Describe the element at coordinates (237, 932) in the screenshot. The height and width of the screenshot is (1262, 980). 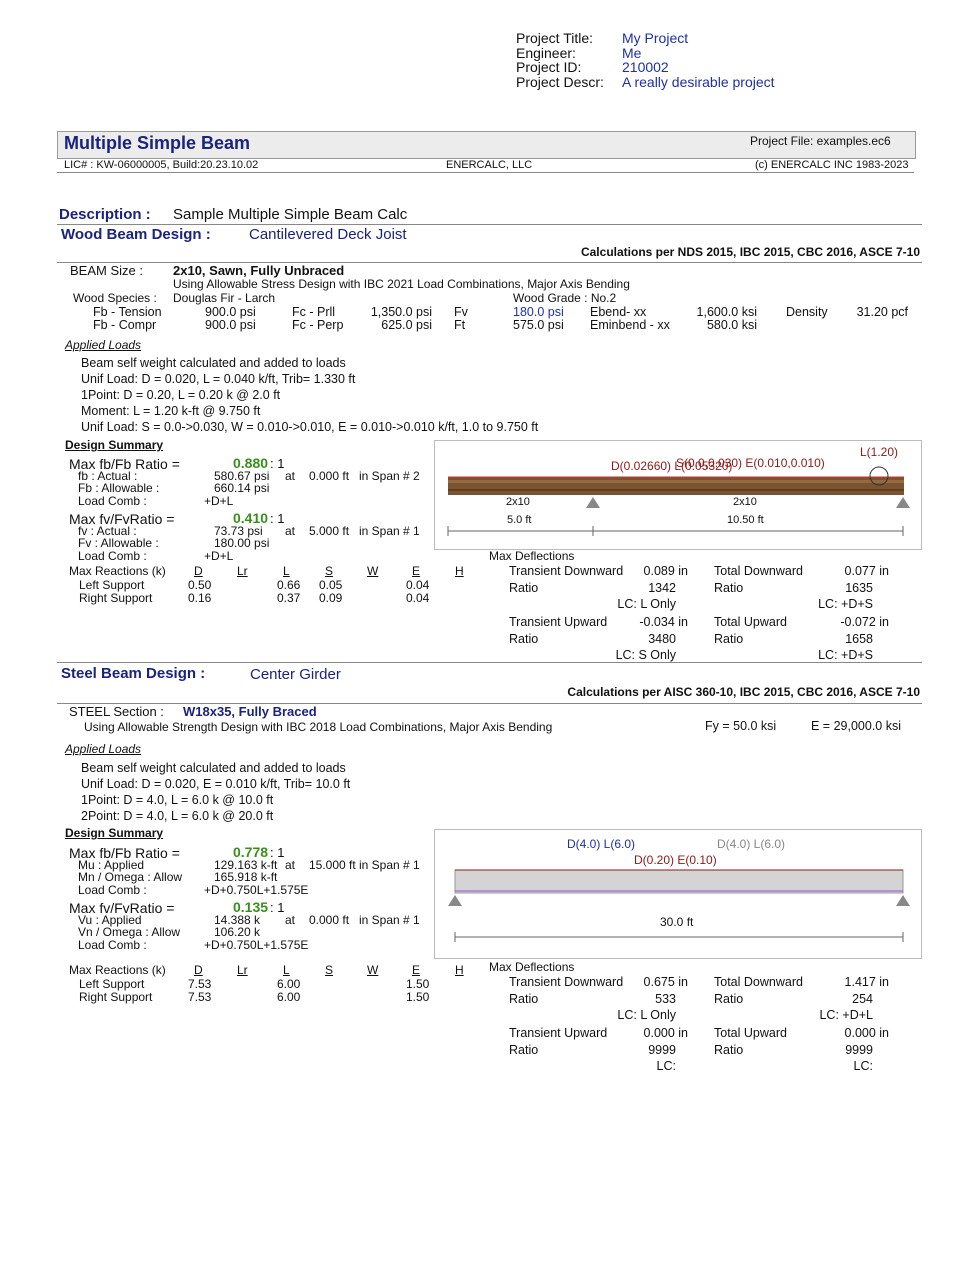
I see `allow-value: 106.20 k` at that location.